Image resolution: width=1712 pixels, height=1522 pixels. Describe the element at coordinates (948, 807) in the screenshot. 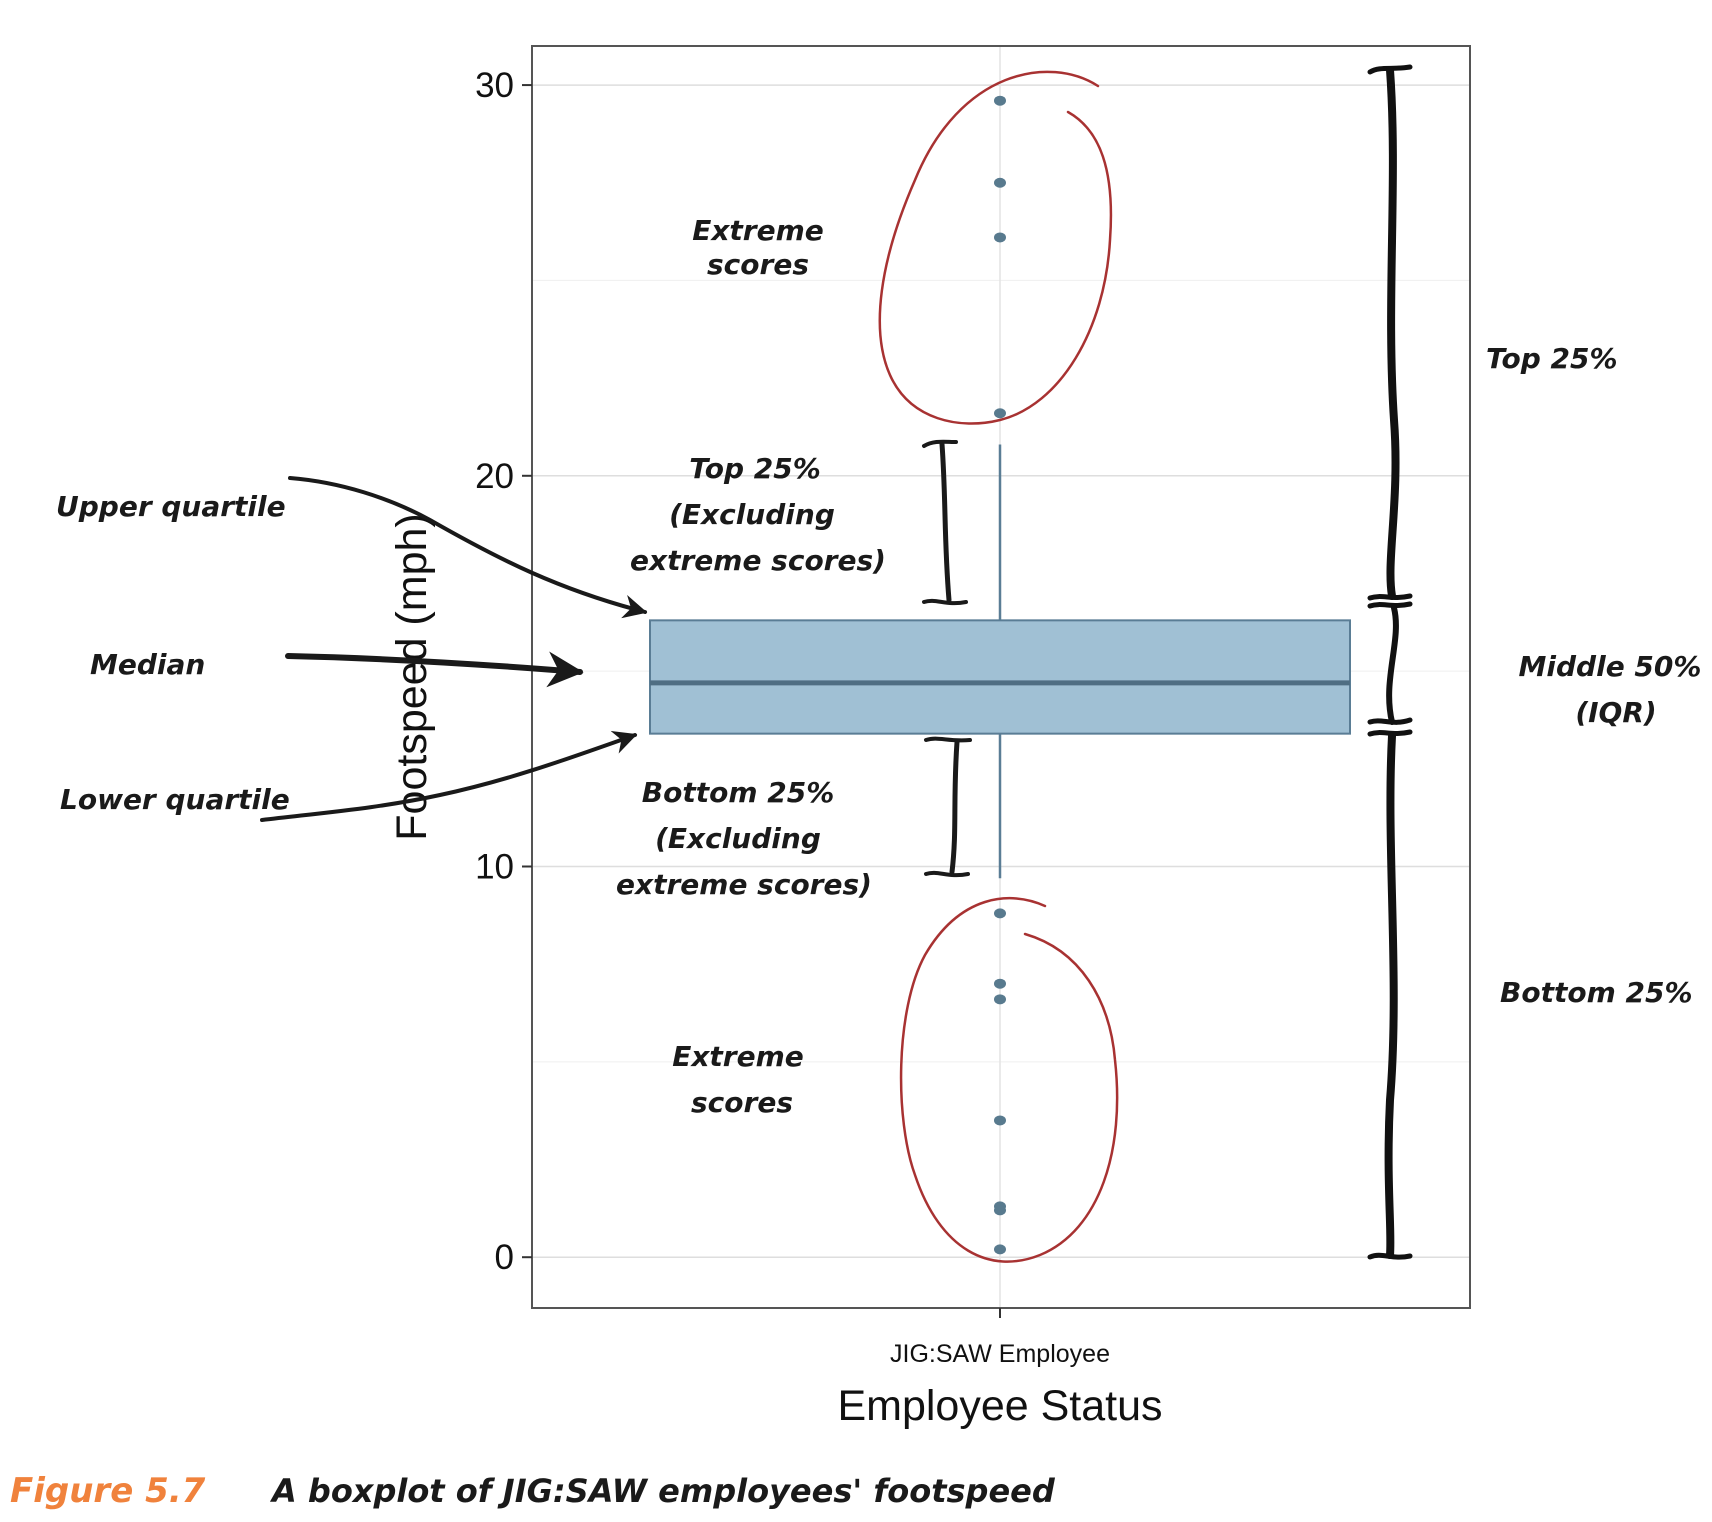

I see `bottom-inner-bracket` at that location.